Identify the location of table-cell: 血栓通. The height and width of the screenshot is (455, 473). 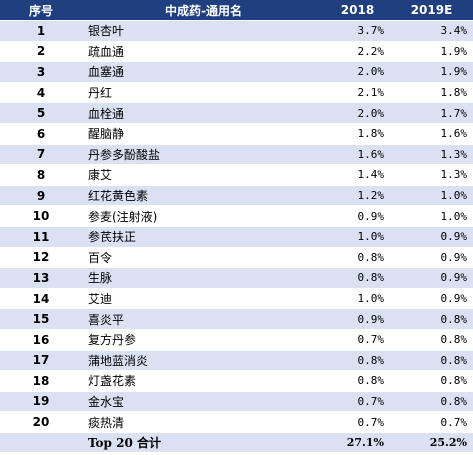
(203, 113).